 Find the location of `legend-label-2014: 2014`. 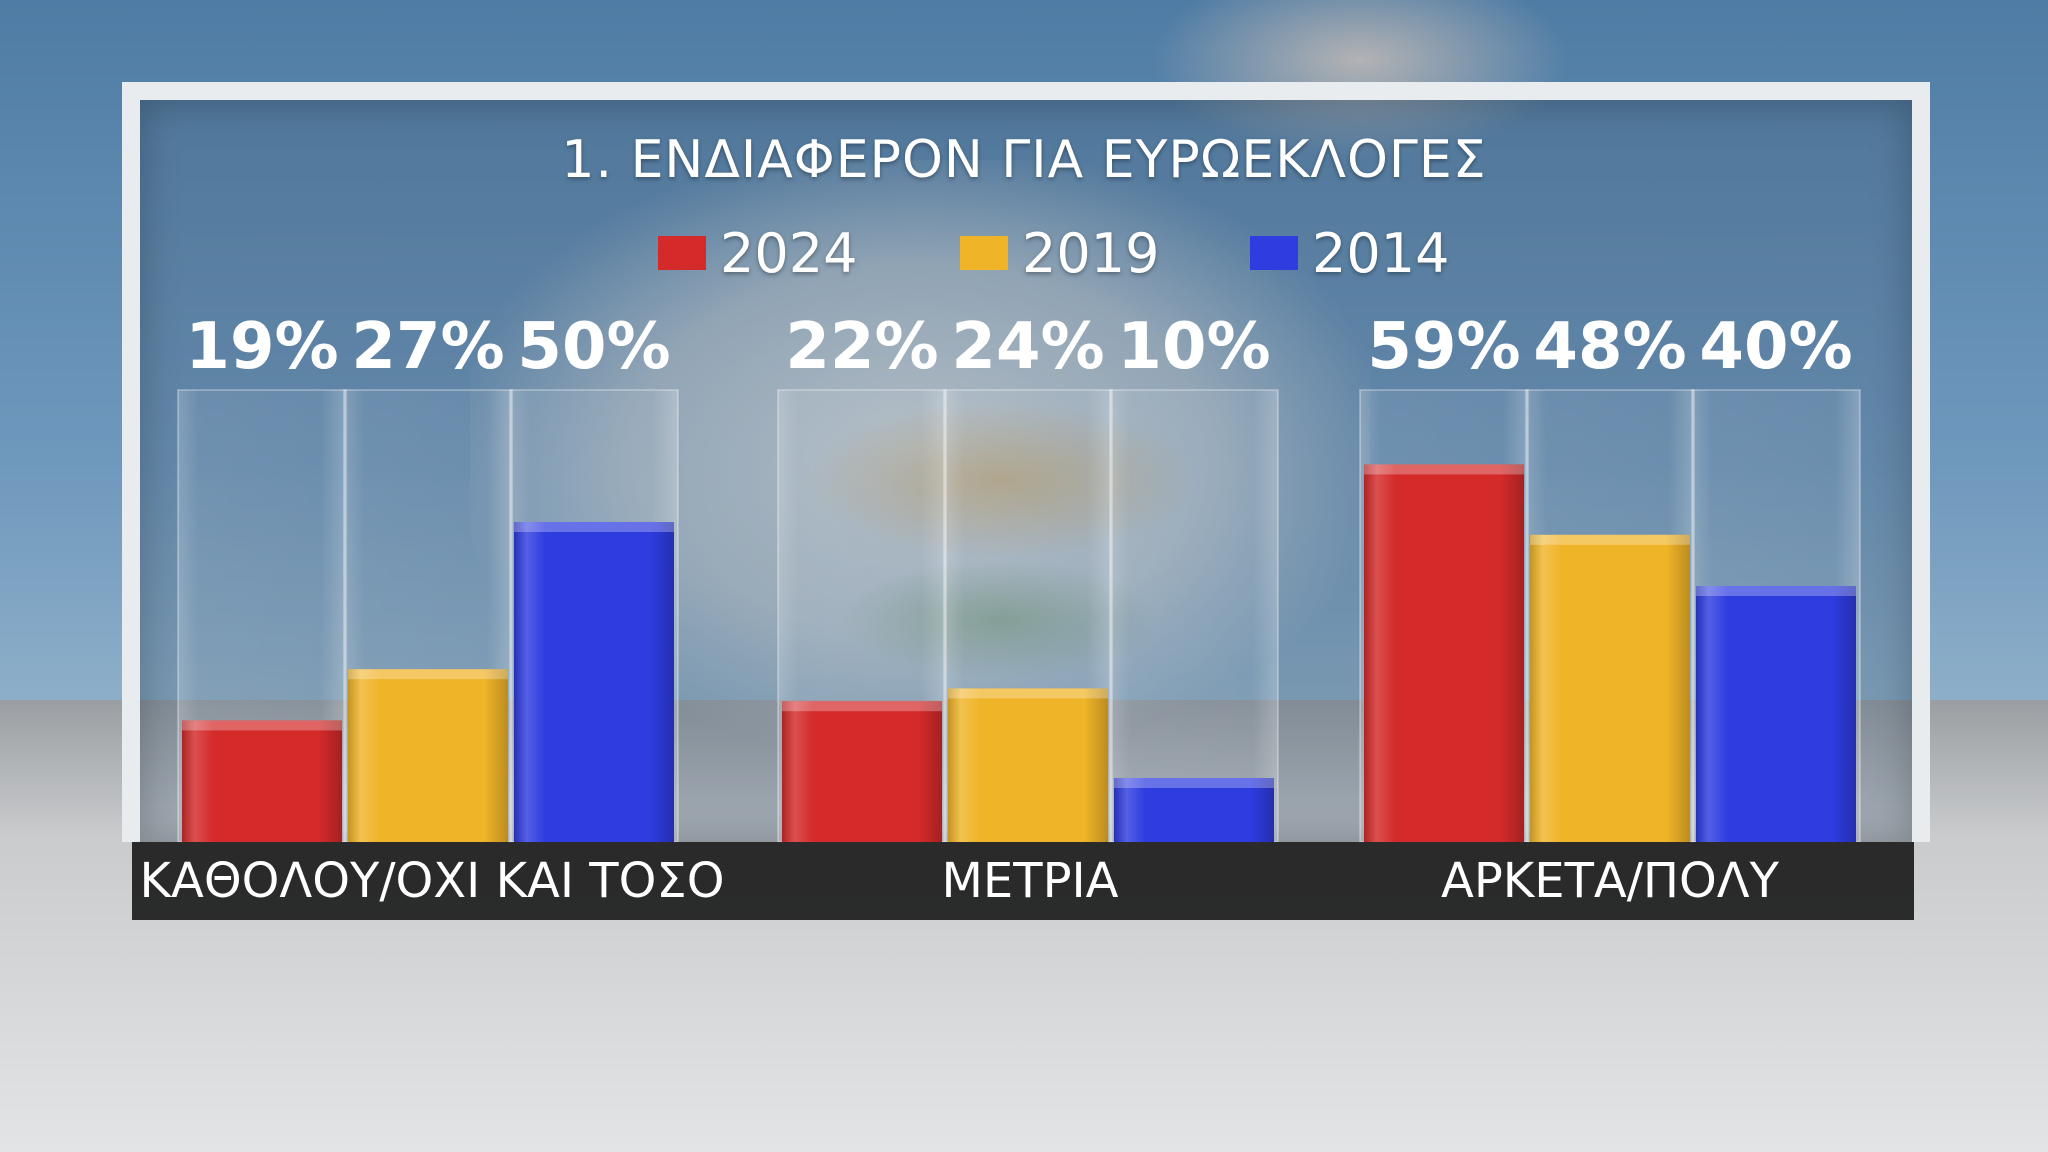

legend-label-2014: 2014 is located at coordinates (1381, 253).